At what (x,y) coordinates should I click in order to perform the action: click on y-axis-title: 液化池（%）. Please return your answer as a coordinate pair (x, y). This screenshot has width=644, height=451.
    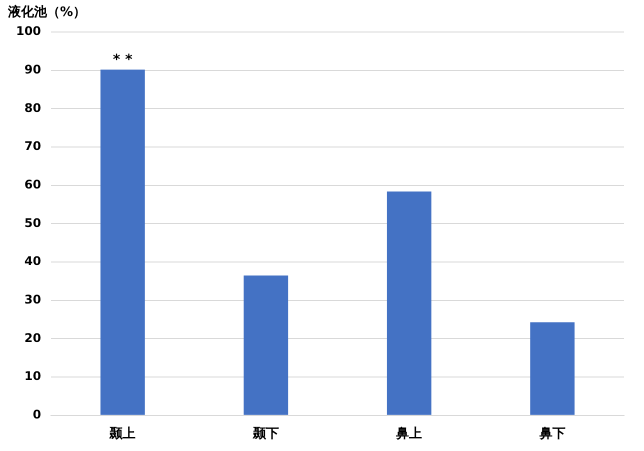
    Looking at the image, I should click on (46, 12).